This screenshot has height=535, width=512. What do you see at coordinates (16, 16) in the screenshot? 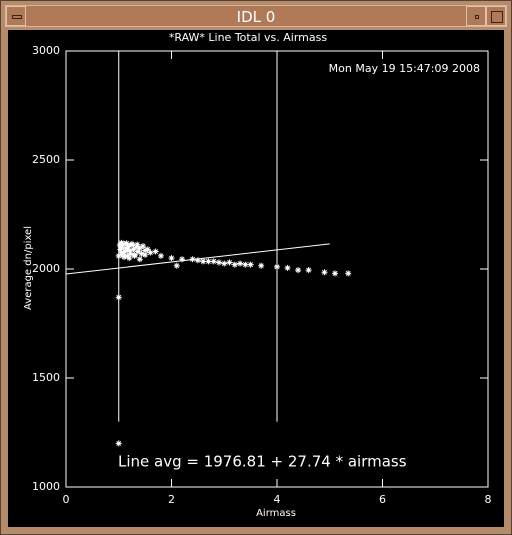
I see `window-menu-button` at bounding box center [16, 16].